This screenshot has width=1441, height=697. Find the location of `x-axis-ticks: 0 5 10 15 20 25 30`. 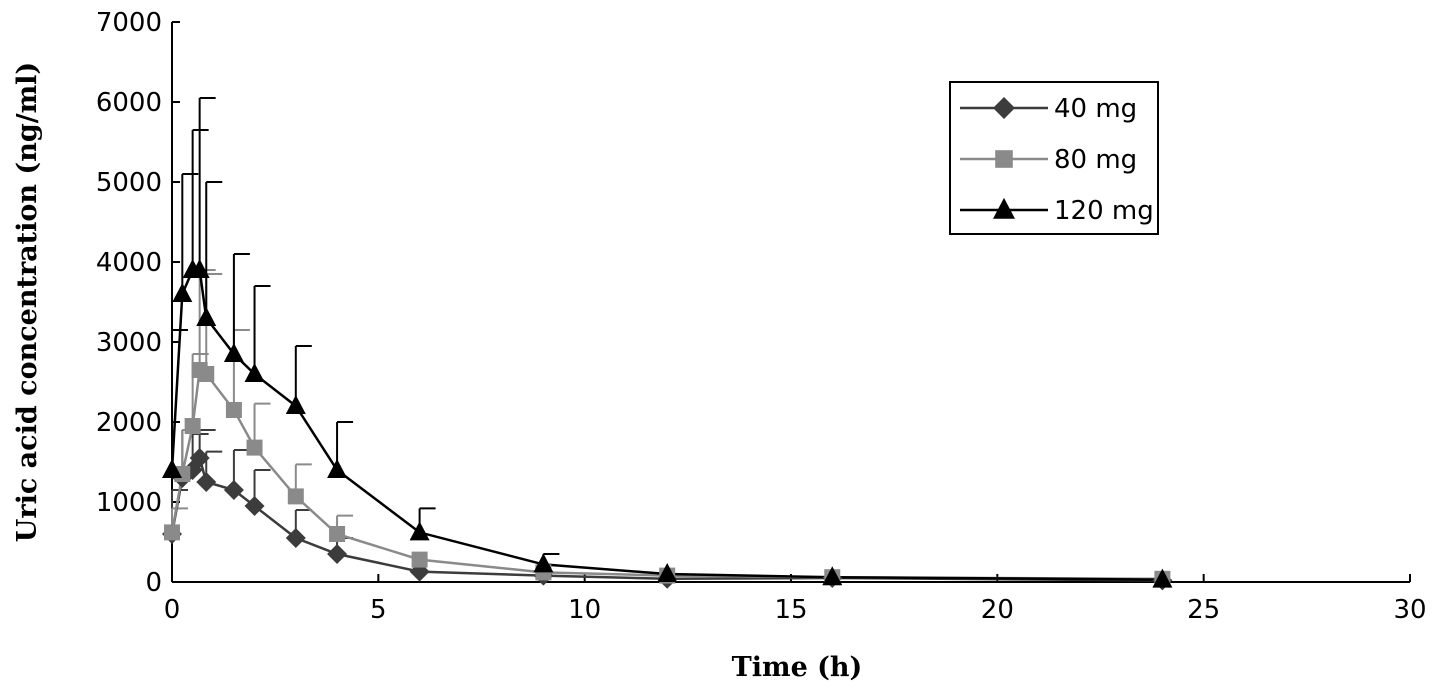

x-axis-ticks: 0 5 10 15 20 25 30 is located at coordinates (795, 599).